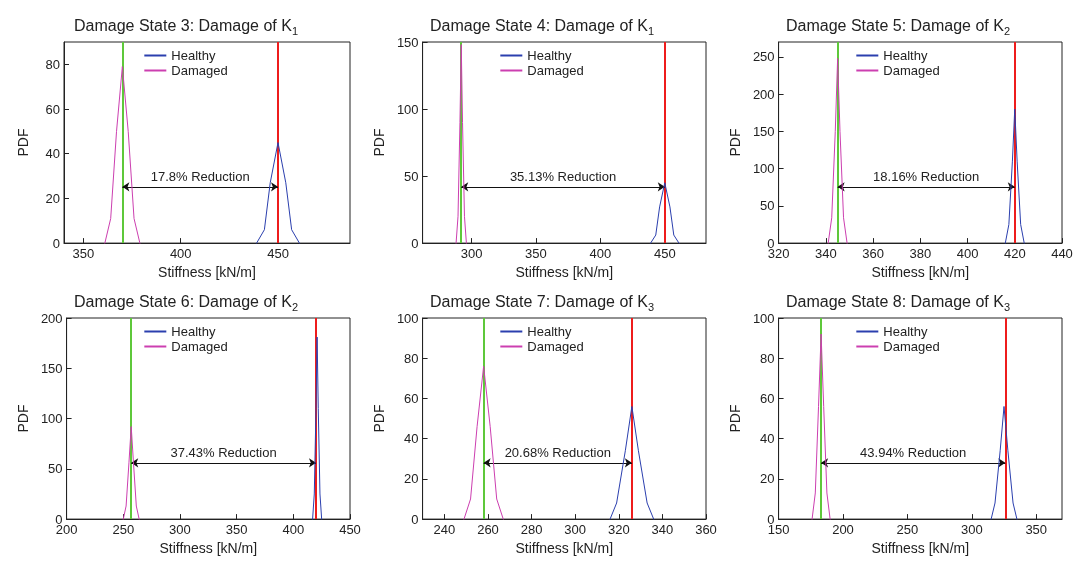 The height and width of the screenshot is (568, 1086). What do you see at coordinates (563, 176) in the screenshot?
I see `annotation: 35.13% Reduction` at bounding box center [563, 176].